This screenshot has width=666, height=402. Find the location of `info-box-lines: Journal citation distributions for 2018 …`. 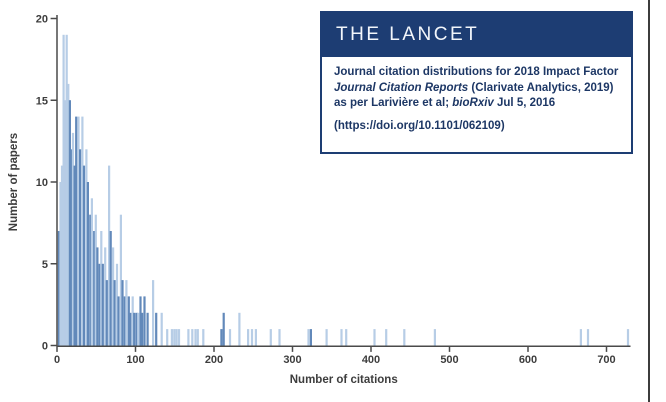

info-box-lines: Journal citation distributions for 2018 … is located at coordinates (477, 88).